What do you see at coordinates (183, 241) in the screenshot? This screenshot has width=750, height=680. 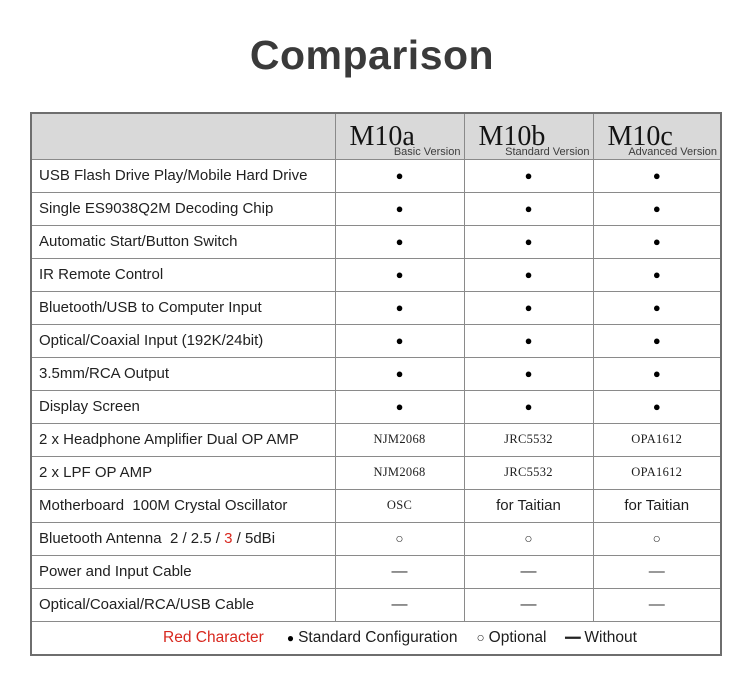 I see `feature-label: Automatic Start/Button Switch` at bounding box center [183, 241].